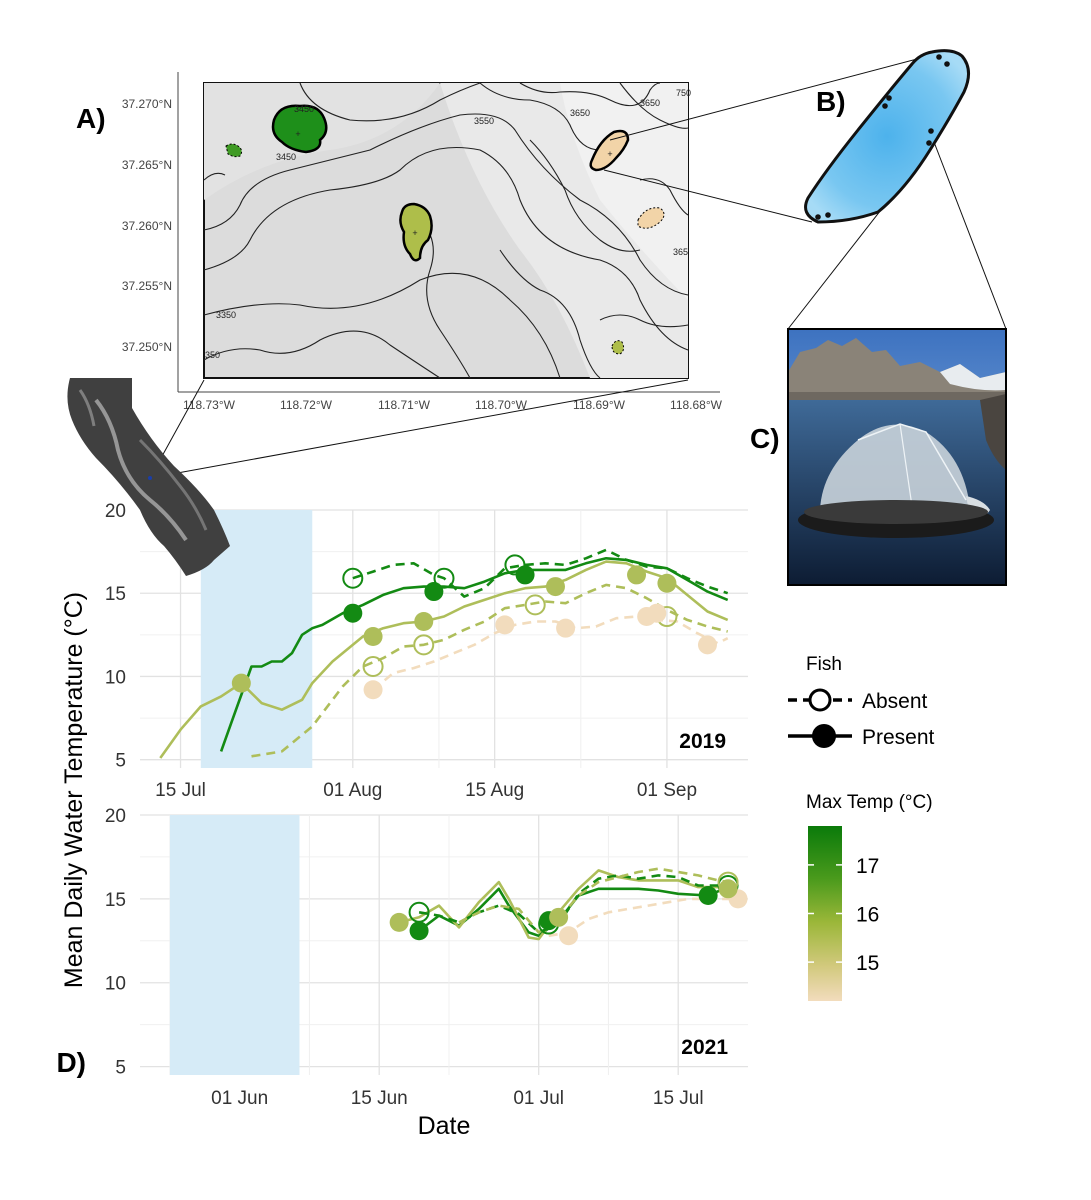 The image size is (1091, 1200). I want to click on x-tick-label: 01 Jun, so click(239, 1098).